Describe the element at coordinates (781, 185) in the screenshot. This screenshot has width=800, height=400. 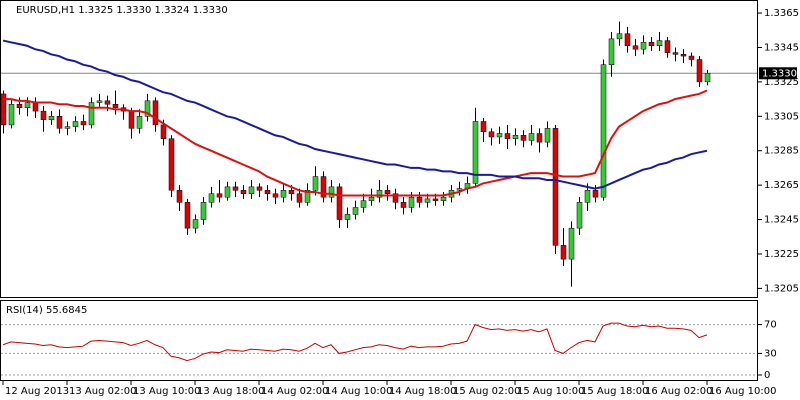
I see `y-tick-label: 1.3265` at that location.